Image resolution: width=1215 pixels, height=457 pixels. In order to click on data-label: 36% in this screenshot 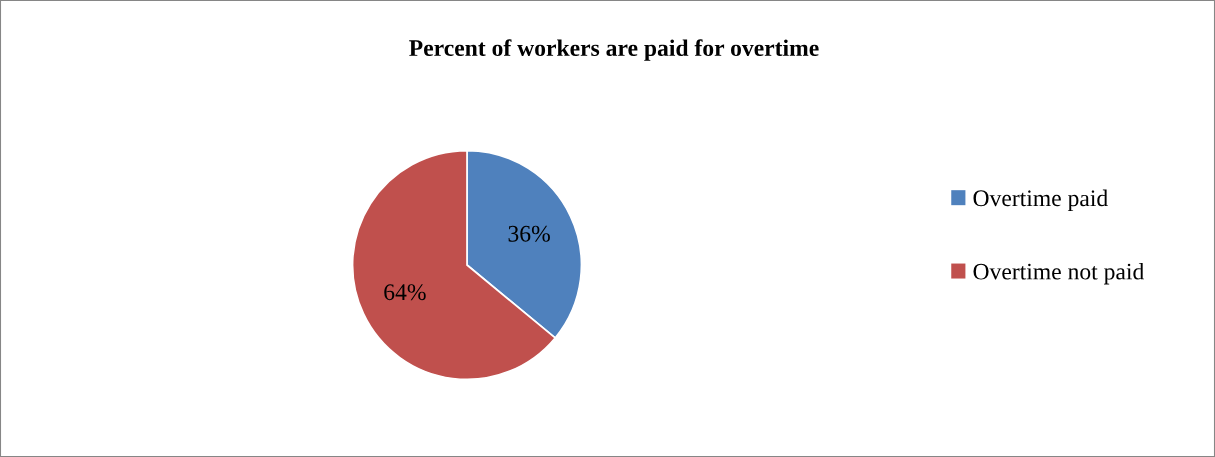, I will do `click(529, 233)`.